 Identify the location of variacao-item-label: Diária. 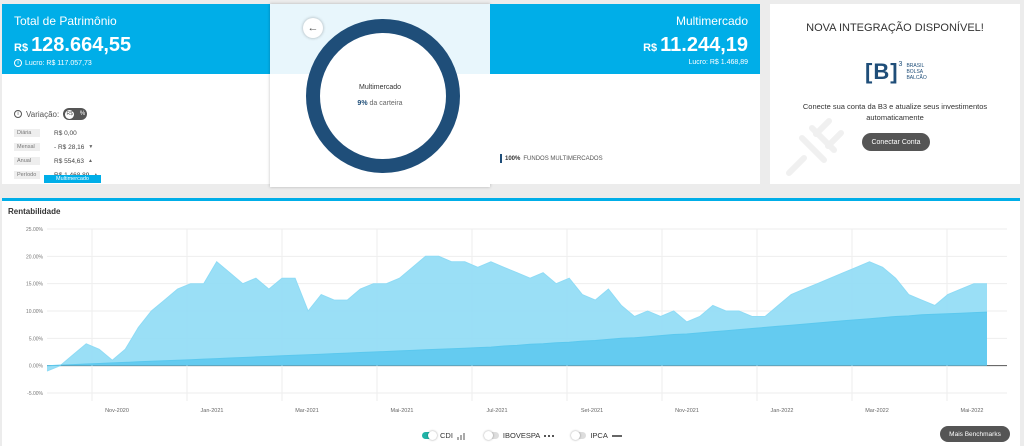
(27, 133).